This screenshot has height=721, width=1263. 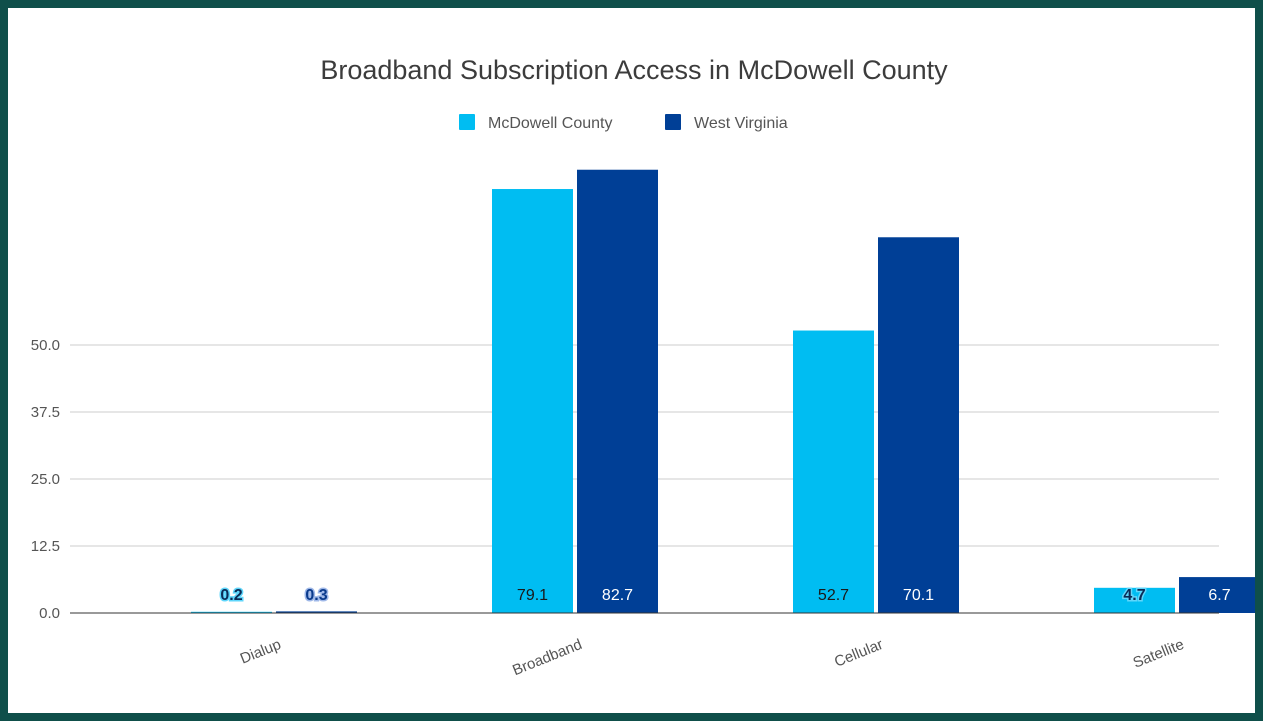 What do you see at coordinates (833, 471) in the screenshot?
I see `bar-cellular-mcdowell-county` at bounding box center [833, 471].